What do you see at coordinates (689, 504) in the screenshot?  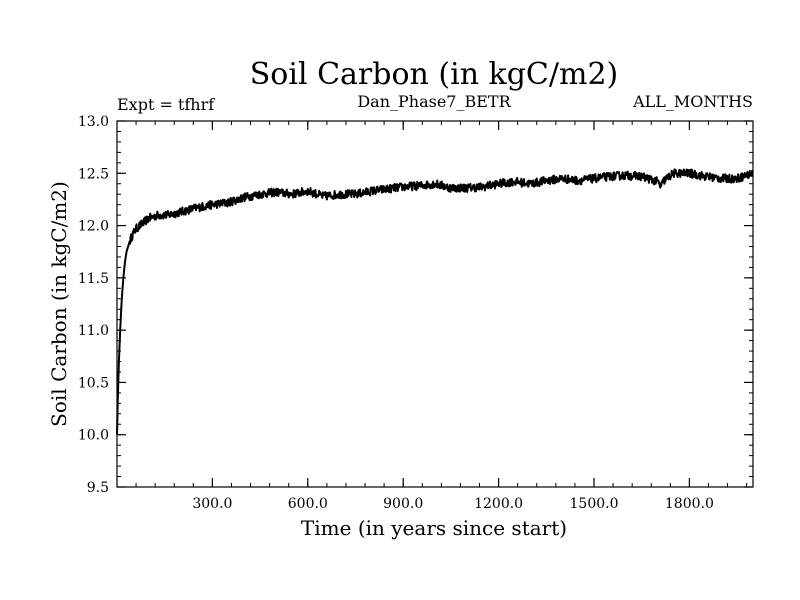 I see `x-tick-label: 1800.0` at bounding box center [689, 504].